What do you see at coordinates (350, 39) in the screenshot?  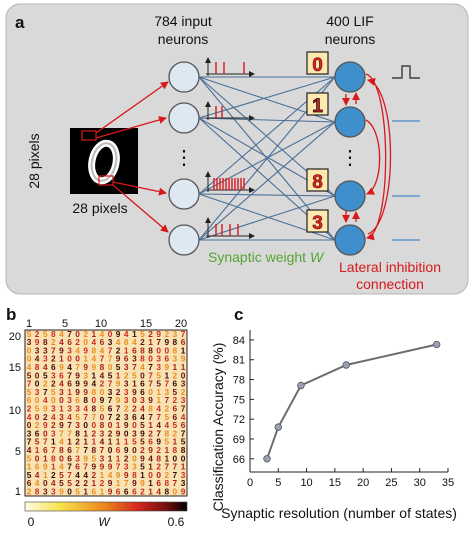 I see `lif-neurons-title-line2: neurons` at bounding box center [350, 39].